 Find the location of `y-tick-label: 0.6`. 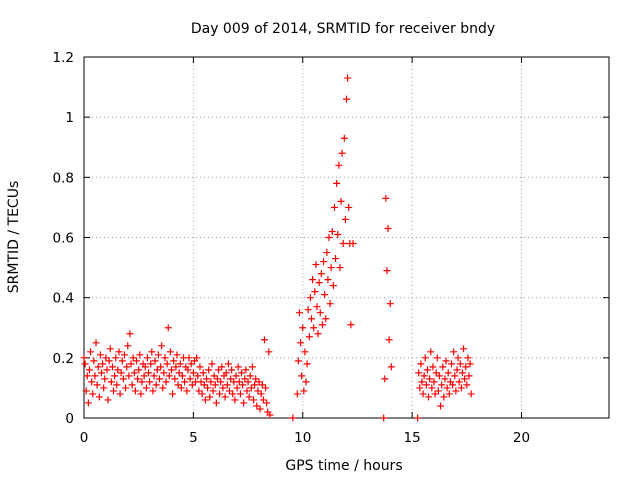

y-tick-label: 0.6 is located at coordinates (63, 239).